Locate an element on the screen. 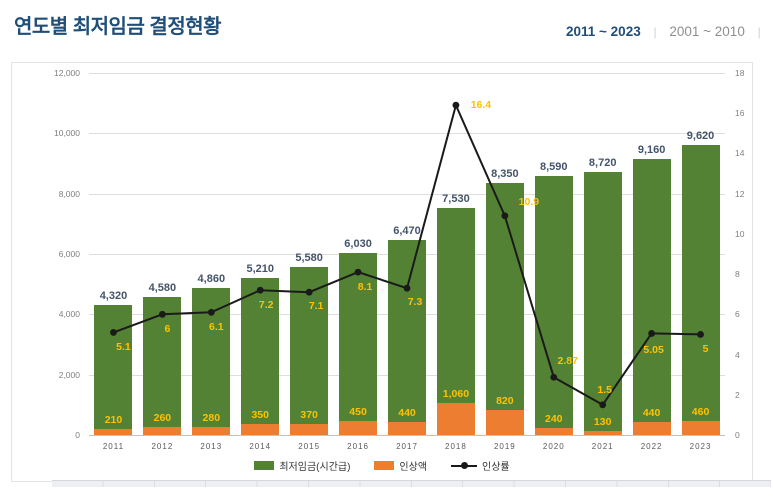  bar-increase-2023 is located at coordinates (700, 428).